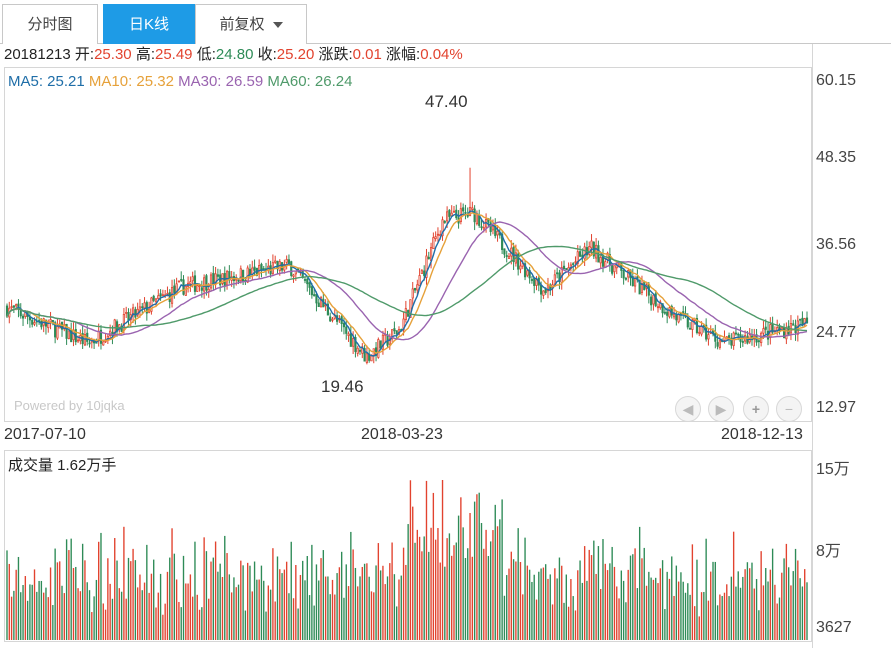  I want to click on tab-daily-kline: 日K线, so click(149, 24).